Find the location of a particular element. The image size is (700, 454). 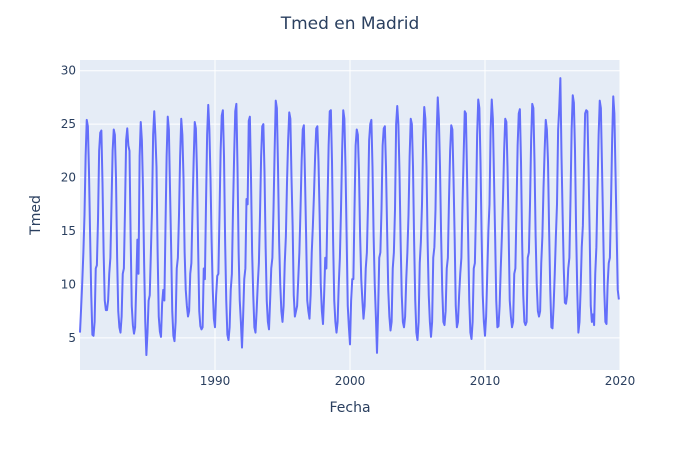

y-tick-label: 15 is located at coordinates (68, 231).